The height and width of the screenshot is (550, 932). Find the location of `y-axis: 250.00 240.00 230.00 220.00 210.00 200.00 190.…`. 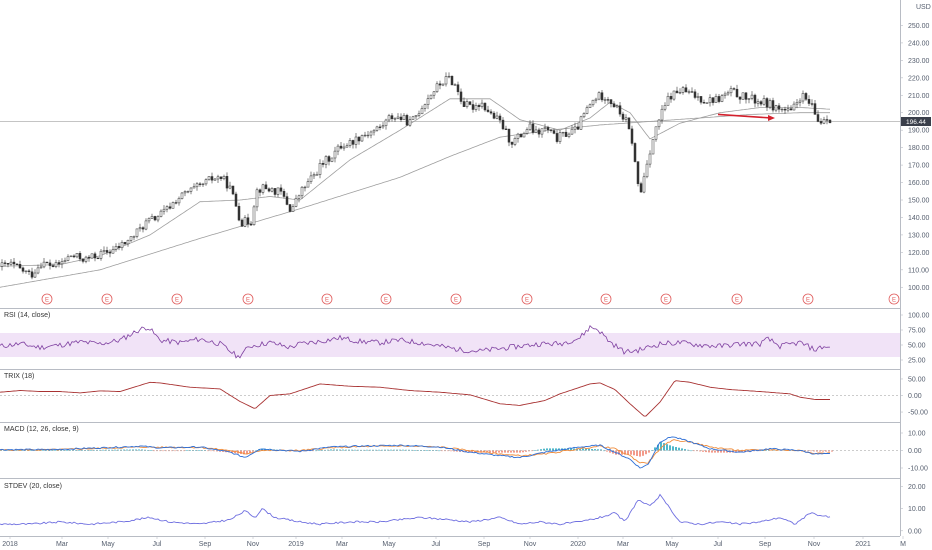

y-axis: 250.00 240.00 230.00 220.00 210.00 200.00 190.… is located at coordinates (915, 279).